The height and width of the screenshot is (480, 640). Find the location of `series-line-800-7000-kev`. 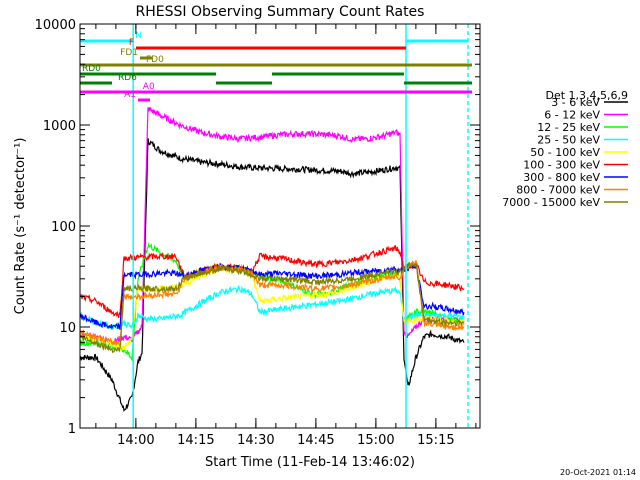

series-line-800-7000-kev is located at coordinates (272, 303).